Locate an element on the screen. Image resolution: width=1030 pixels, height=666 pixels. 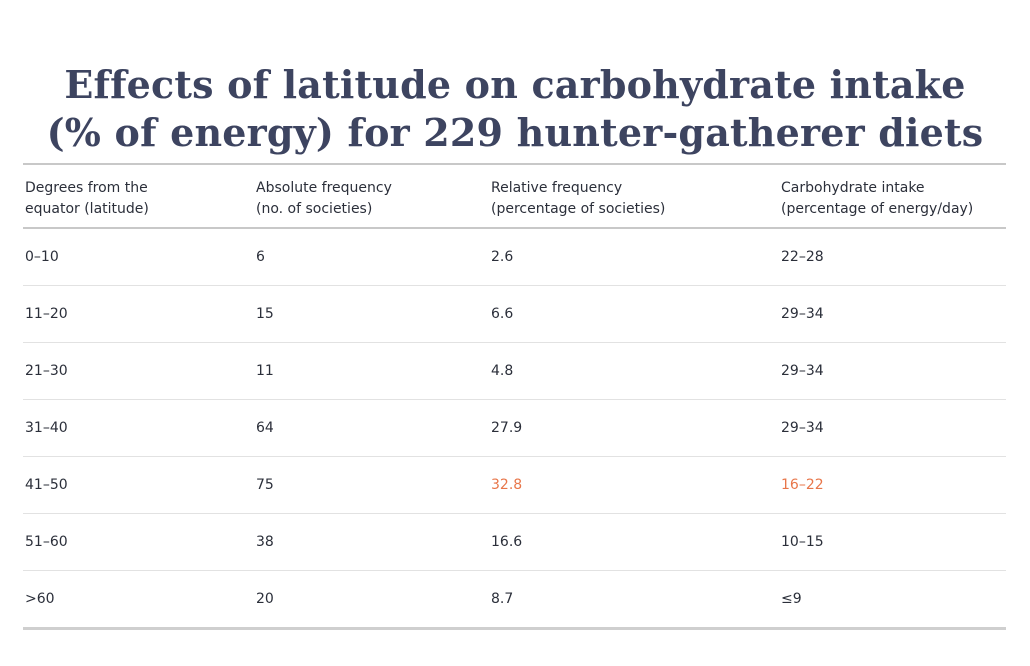
latitude-cell: >60 is located at coordinates (40, 599).